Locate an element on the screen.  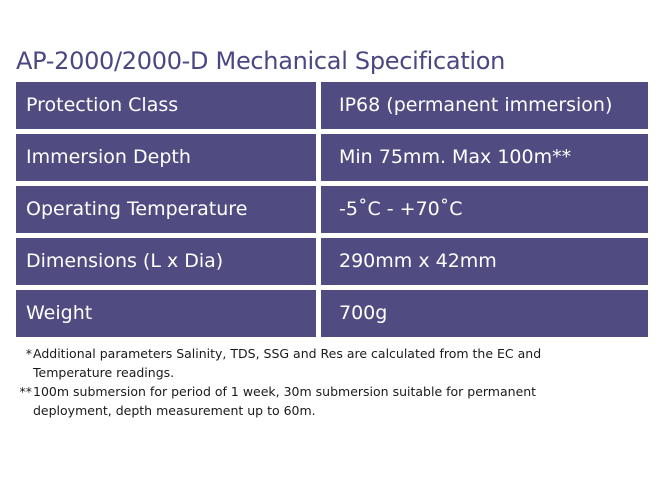
footnote-text-continued: Temperature readings. is located at coordinates (104, 372).